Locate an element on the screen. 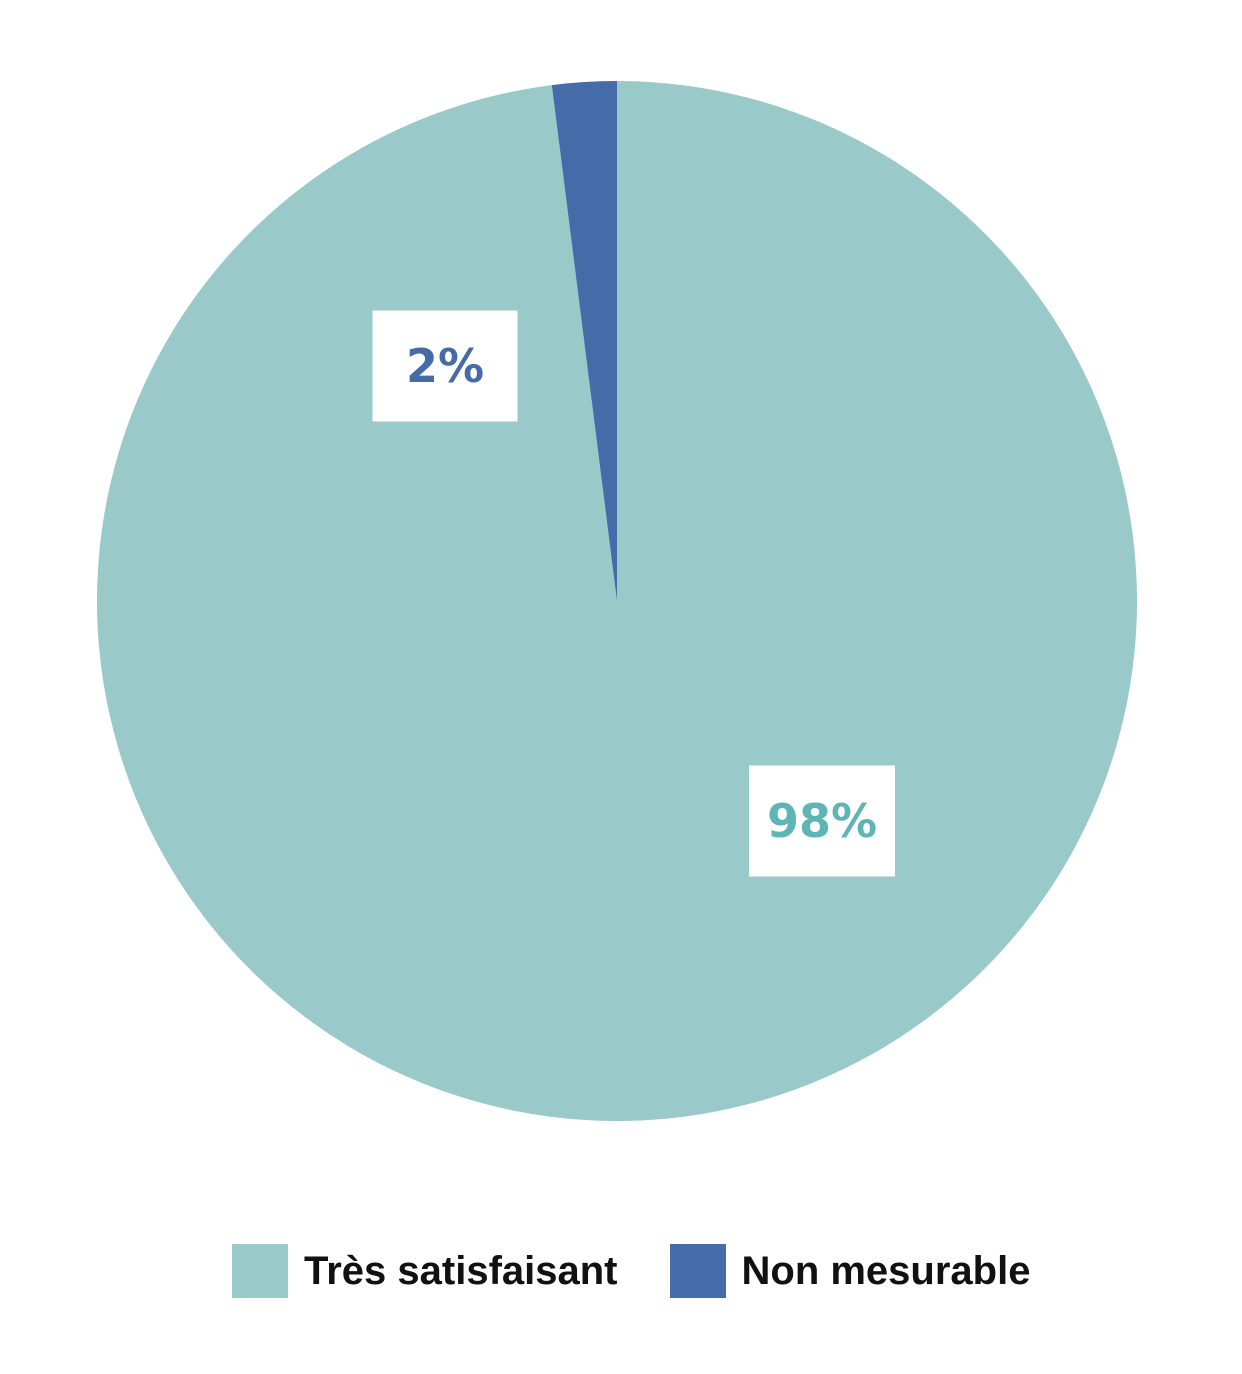 The width and height of the screenshot is (1242, 1374). data-label-text: 2% is located at coordinates (445, 366).